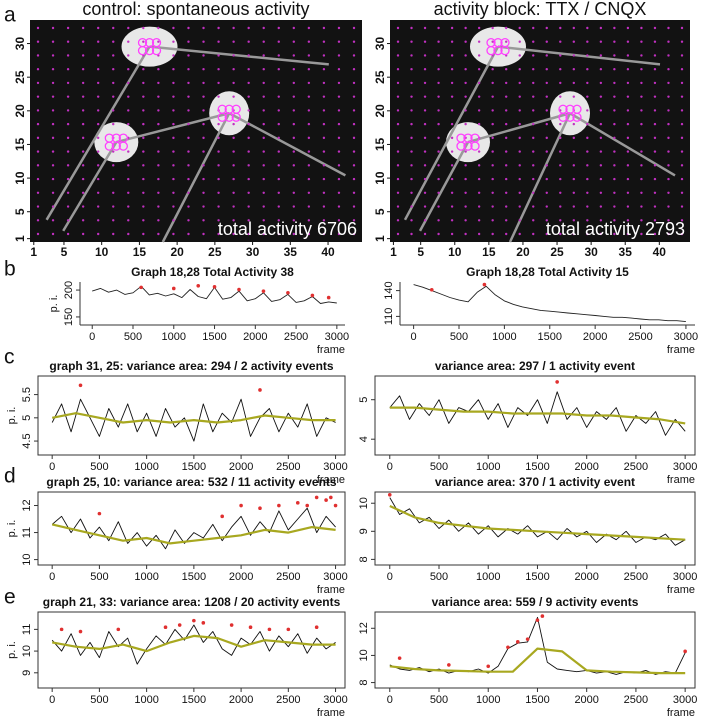 The height and width of the screenshot is (716, 702). I want to click on x-tick-label: 3000, so click(685, 467).